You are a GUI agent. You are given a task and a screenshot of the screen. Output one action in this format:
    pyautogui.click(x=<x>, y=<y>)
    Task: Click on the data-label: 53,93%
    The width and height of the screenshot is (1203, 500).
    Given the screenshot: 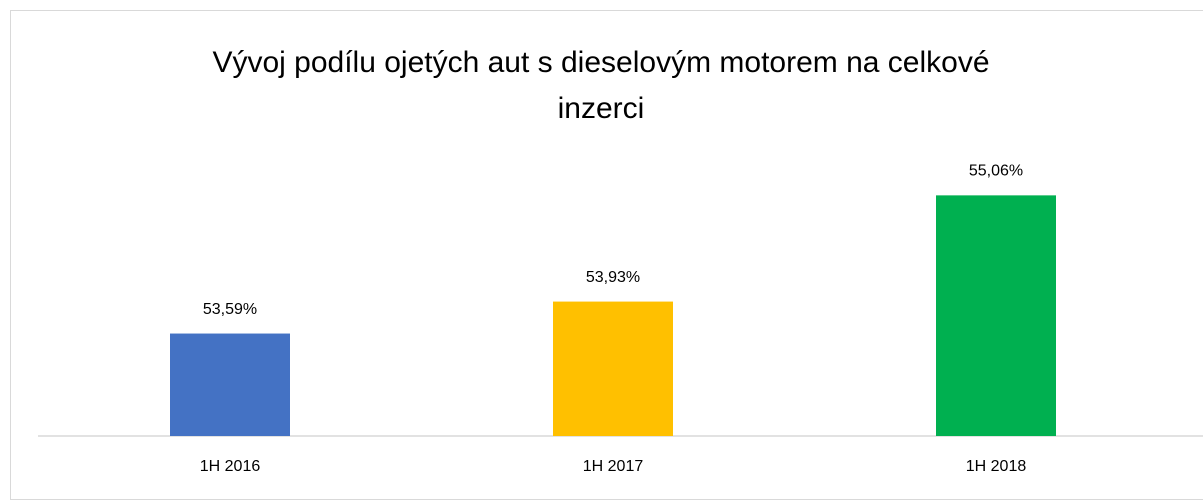 What is the action you would take?
    pyautogui.click(x=613, y=277)
    